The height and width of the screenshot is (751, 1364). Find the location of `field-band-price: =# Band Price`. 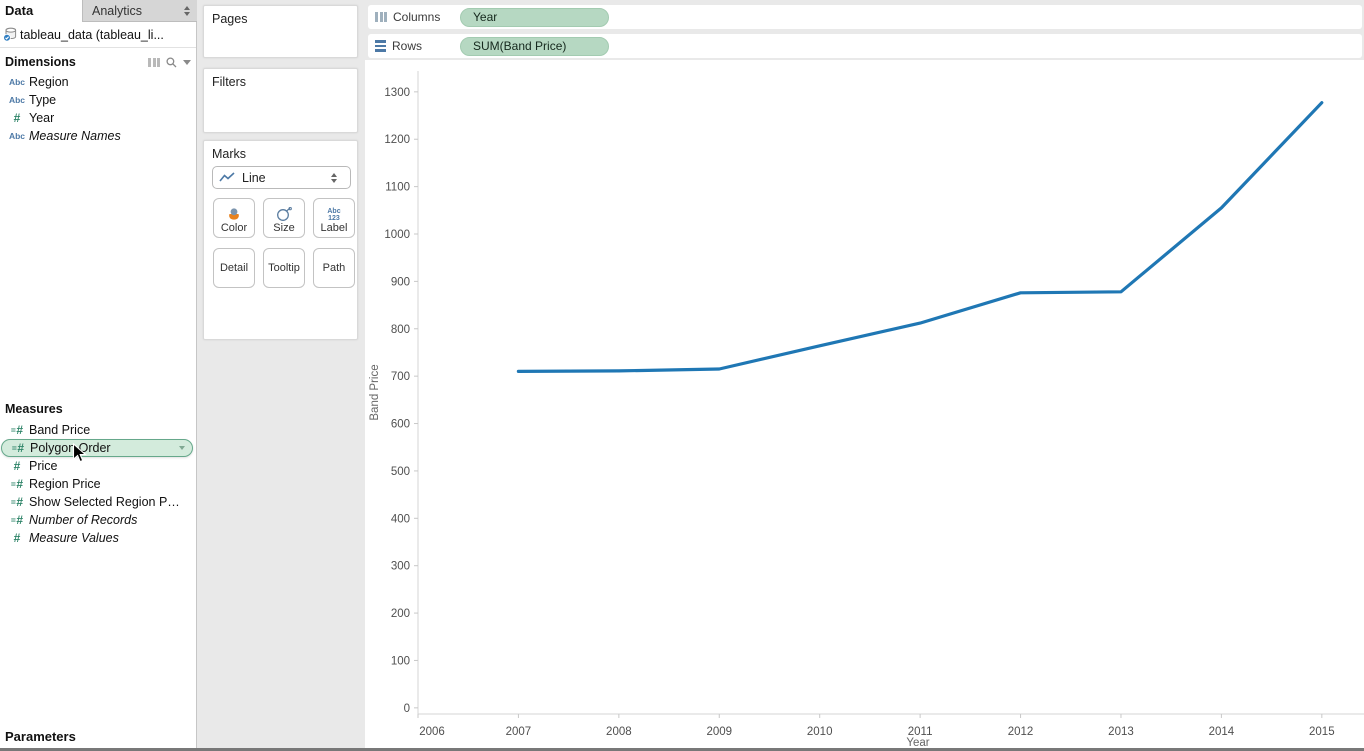

field-band-price: =# Band Price is located at coordinates (97, 430).